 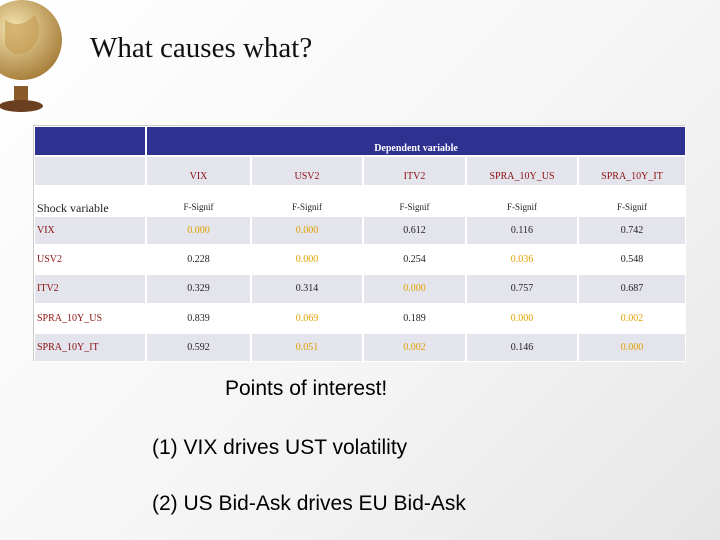 What do you see at coordinates (90, 231) in the screenshot?
I see `row-label: VIX` at bounding box center [90, 231].